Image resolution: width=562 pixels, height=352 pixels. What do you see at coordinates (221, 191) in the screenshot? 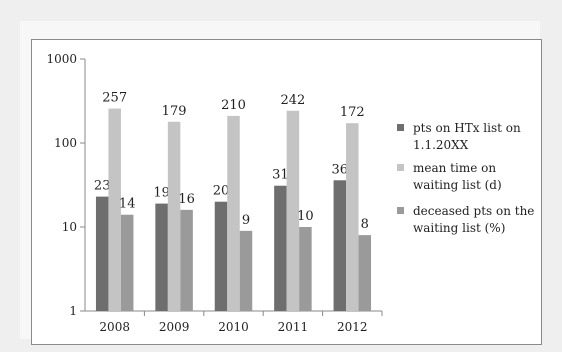
I see `data-label: 20` at bounding box center [221, 191].